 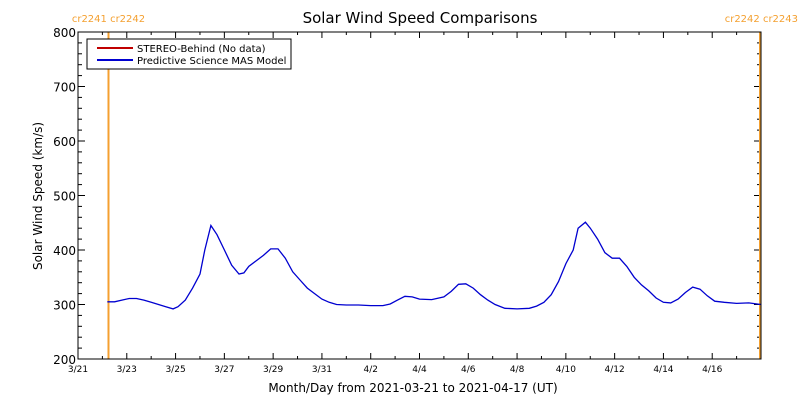 What do you see at coordinates (370, 370) in the screenshot?
I see `x-tick-label: 4/2` at bounding box center [370, 370].